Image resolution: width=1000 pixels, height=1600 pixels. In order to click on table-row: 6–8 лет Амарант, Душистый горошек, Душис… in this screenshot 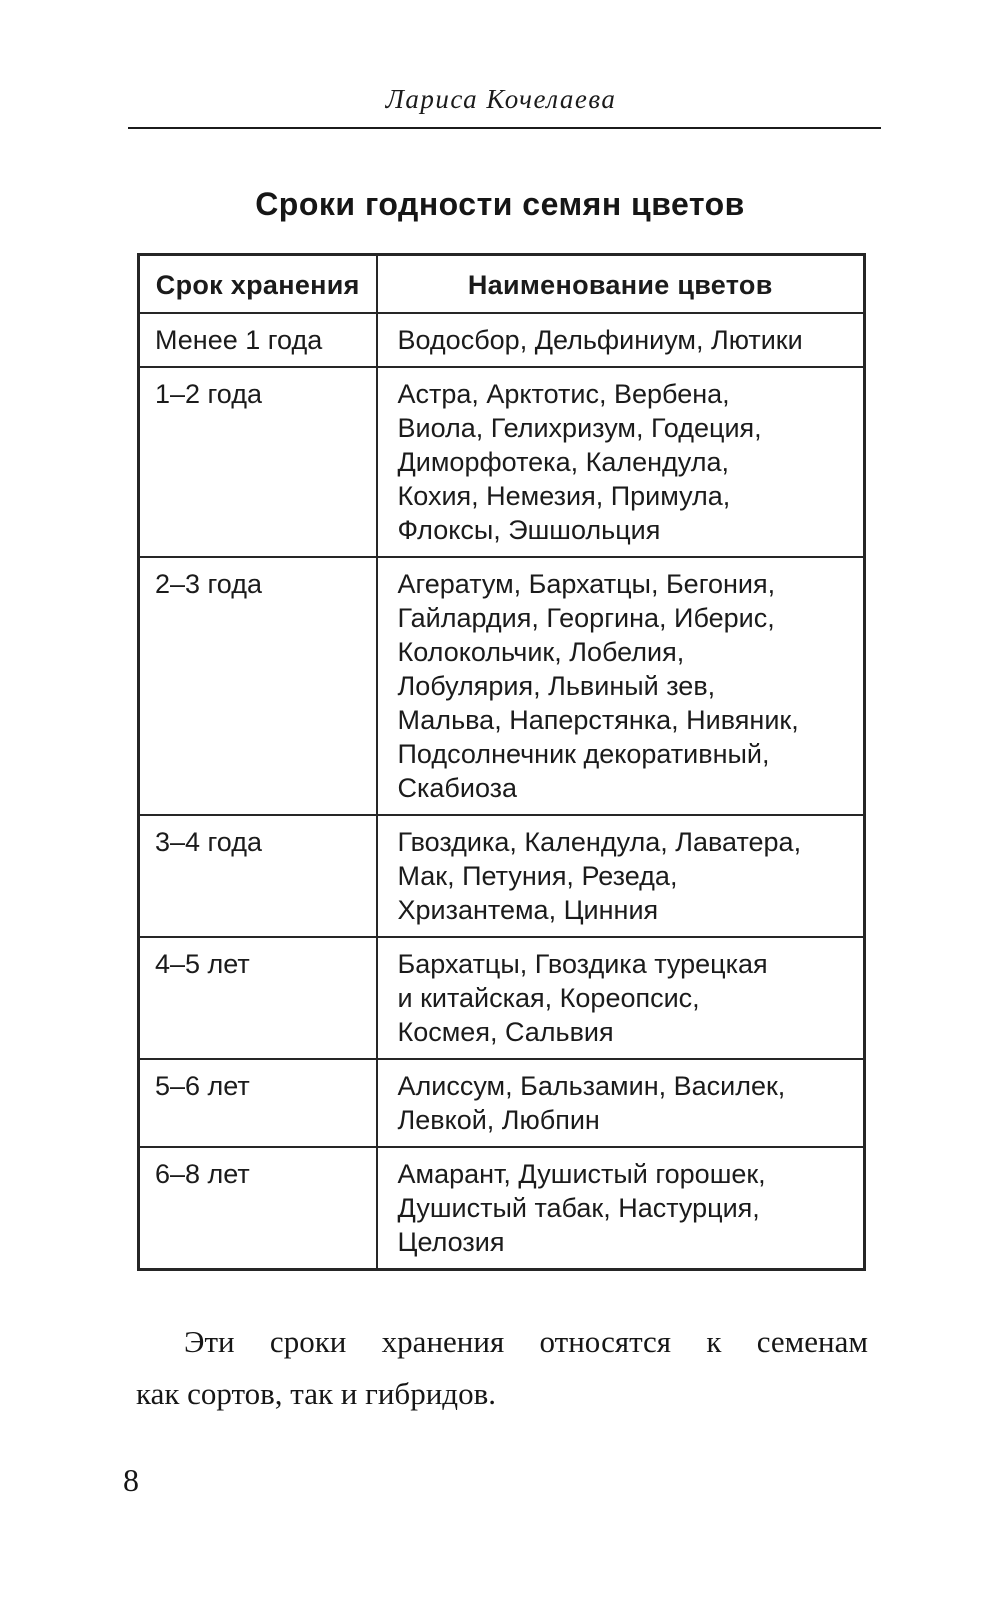, I will do `click(501, 1208)`.